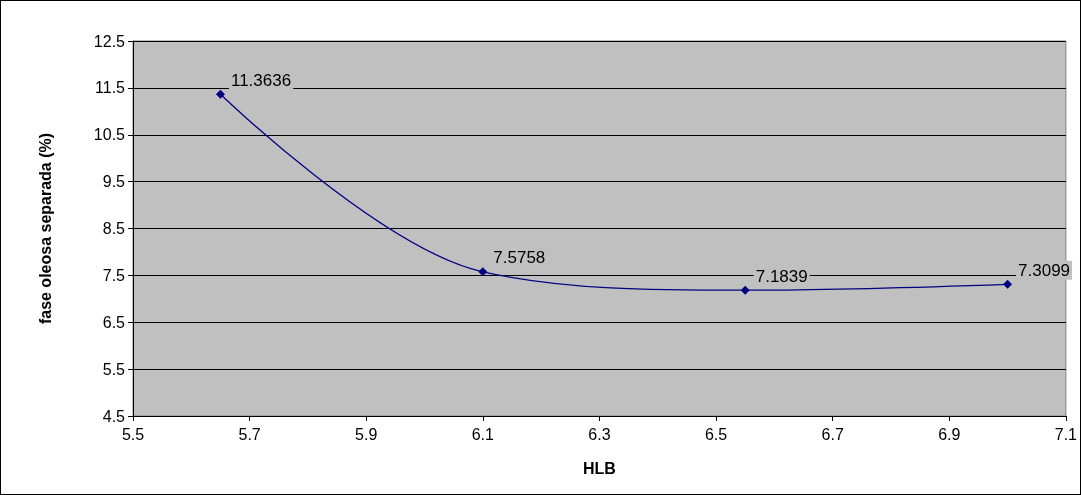 Image resolution: width=1081 pixels, height=495 pixels. What do you see at coordinates (114, 416) in the screenshot?
I see `y-tick-label: 4.5` at bounding box center [114, 416].